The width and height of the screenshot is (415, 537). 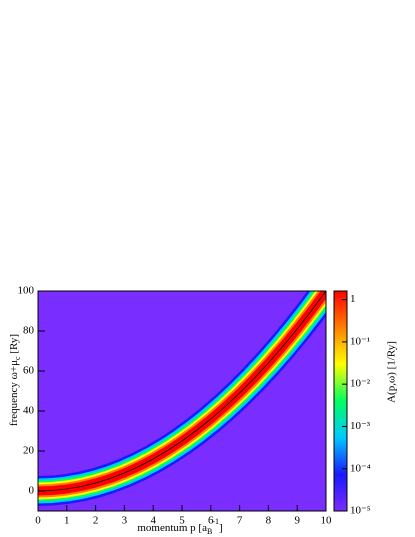 What do you see at coordinates (221, 528) in the screenshot?
I see `x-label-end: ]` at bounding box center [221, 528].